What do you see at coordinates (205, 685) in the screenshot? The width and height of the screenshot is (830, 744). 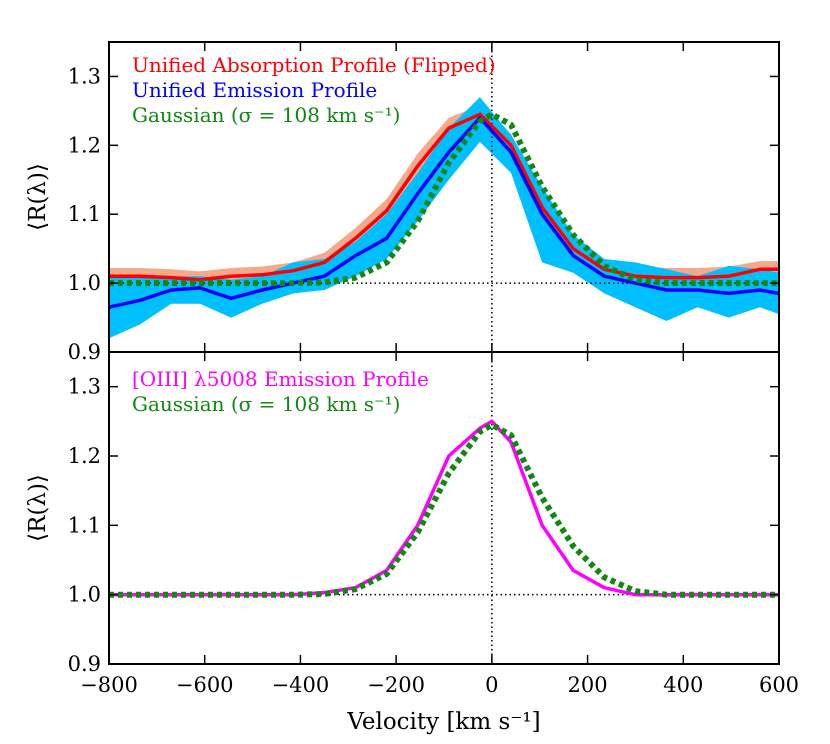 I see `x-tick-label: −600` at bounding box center [205, 685].